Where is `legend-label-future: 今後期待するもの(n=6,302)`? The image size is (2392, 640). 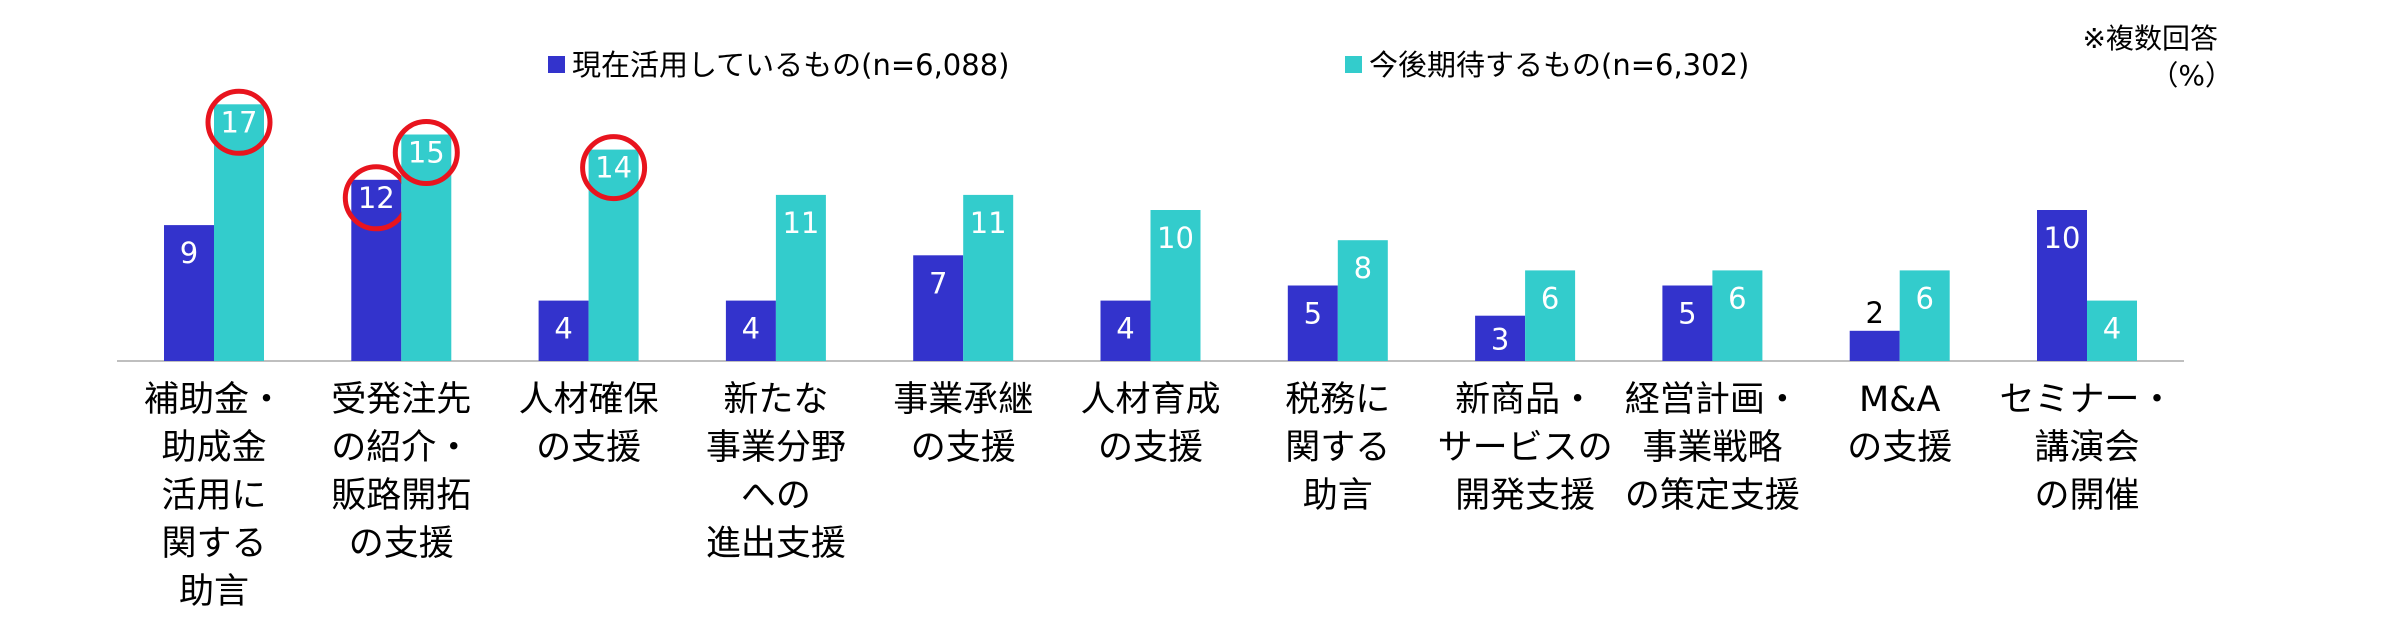
legend-label-future: 今後期待するもの(n=6,302) is located at coordinates (1559, 65).